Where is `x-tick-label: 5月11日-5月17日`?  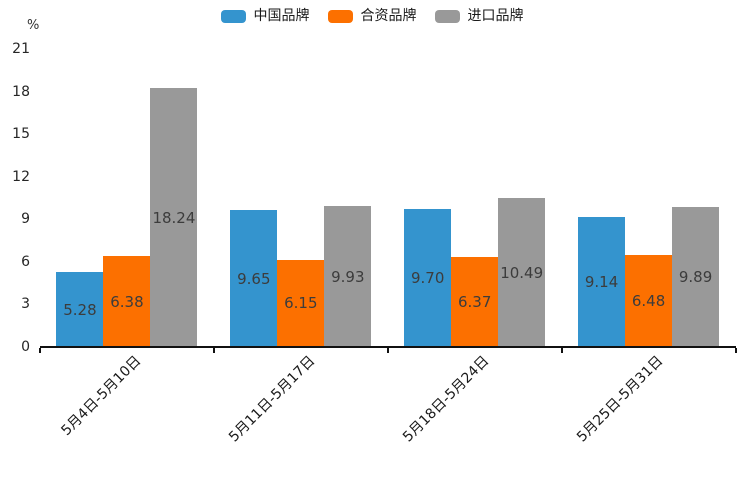 x-tick-label: 5月11日-5月17日 is located at coordinates (272, 399).